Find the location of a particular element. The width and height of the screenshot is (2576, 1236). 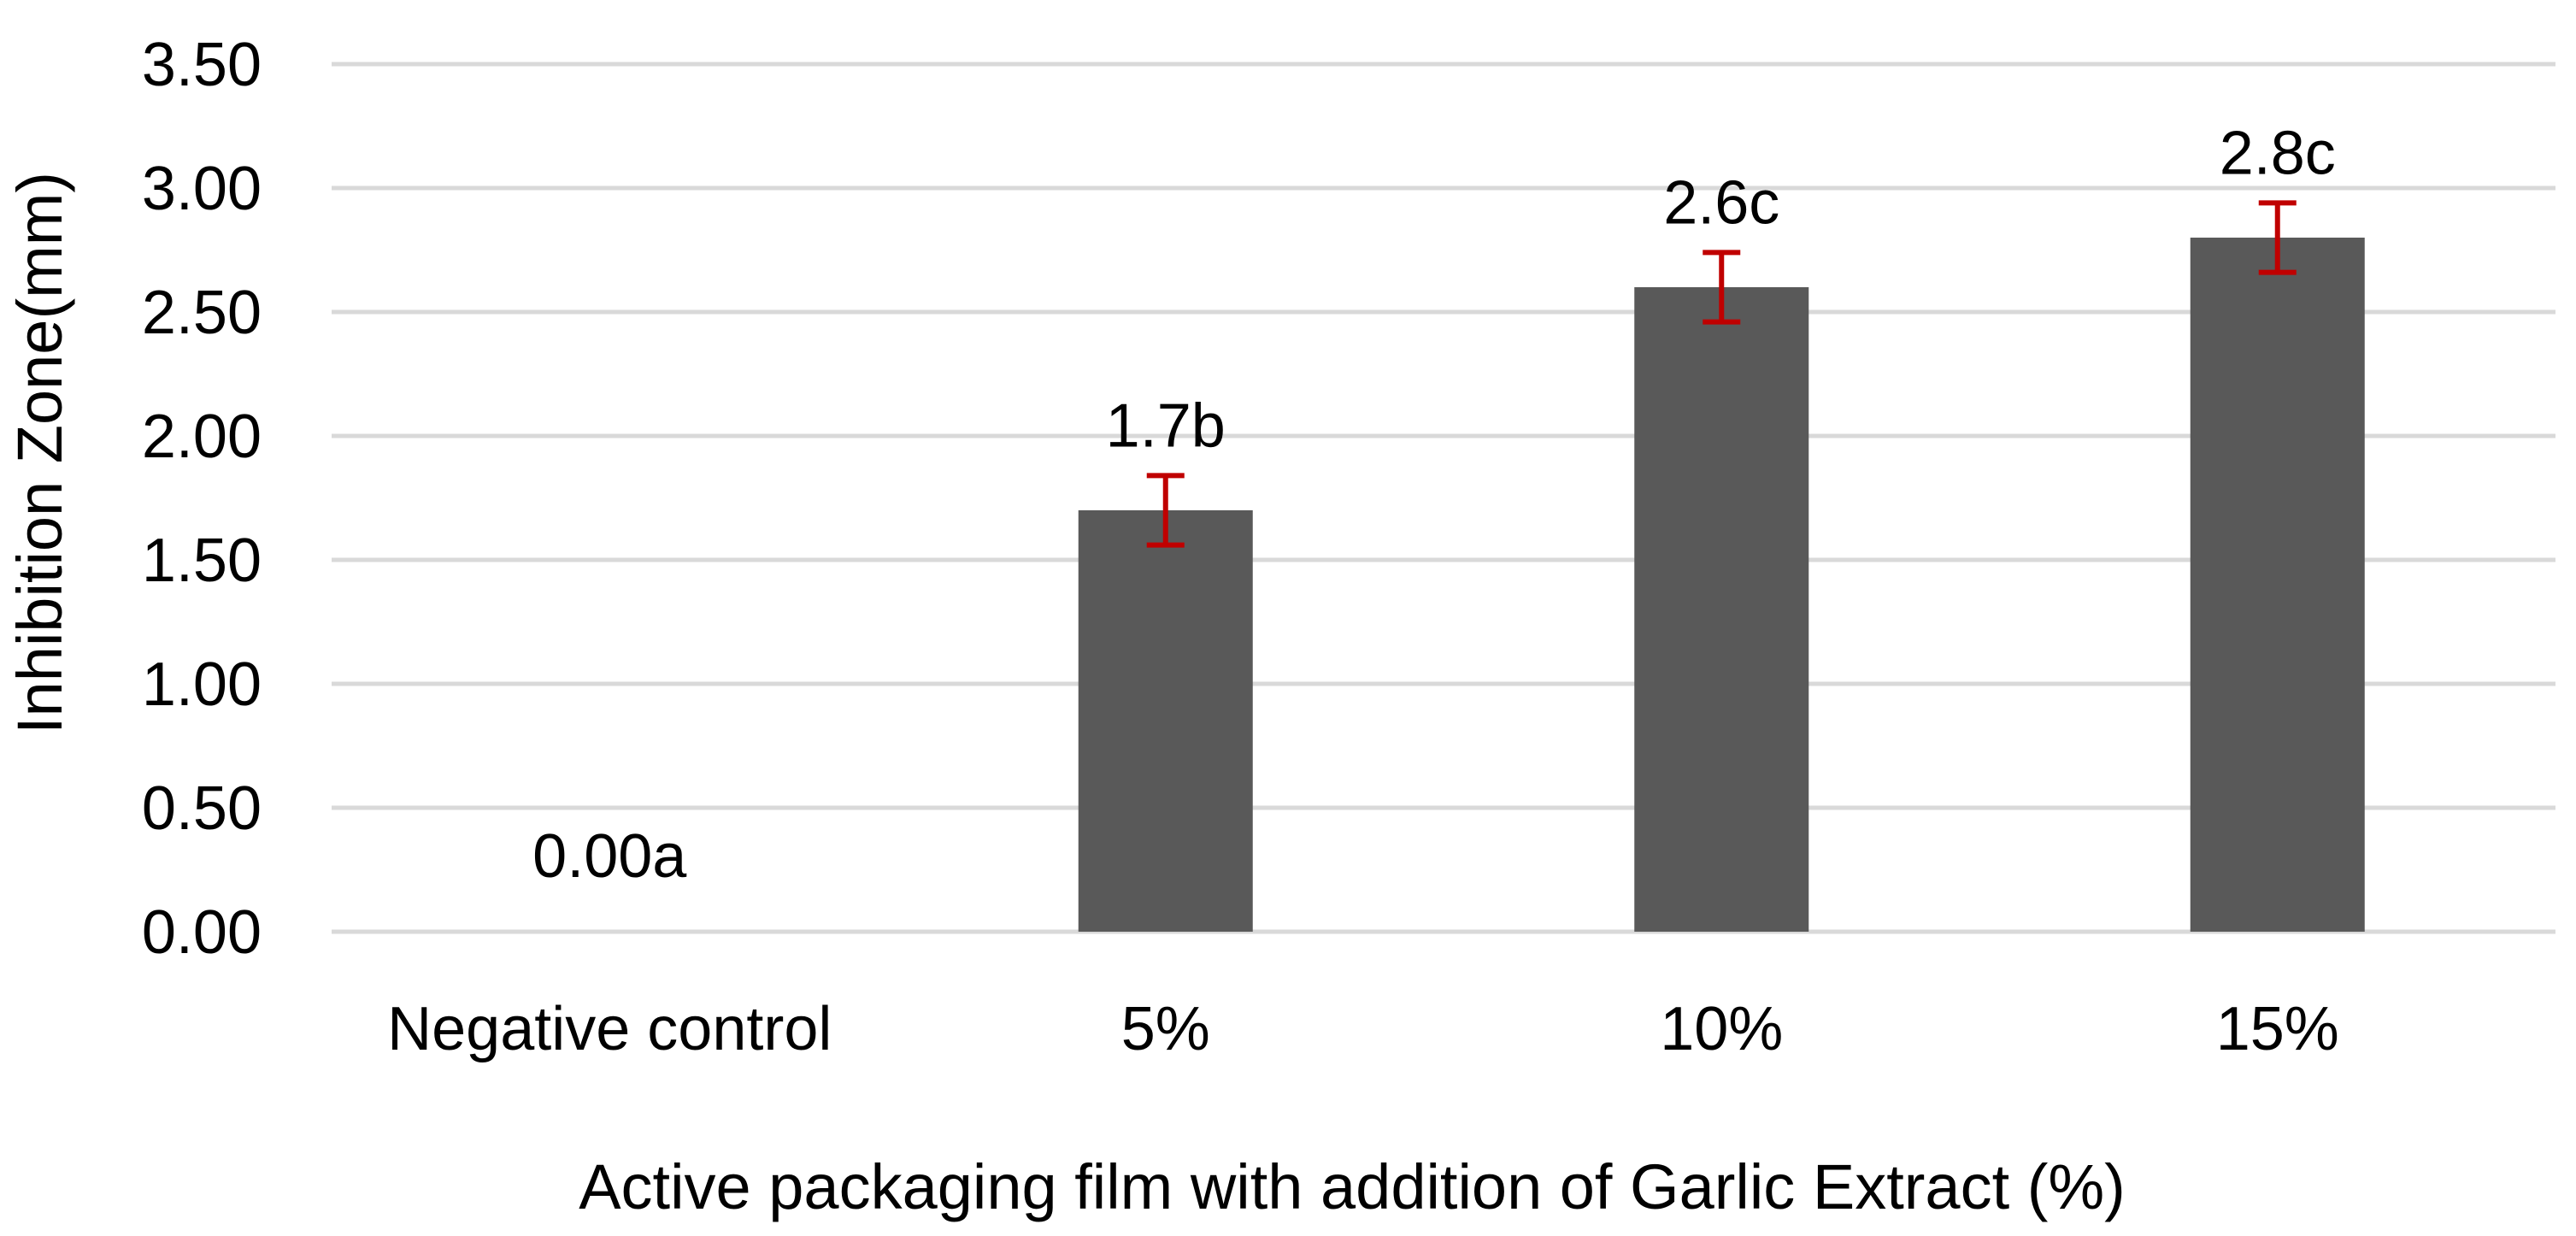

data-label: 2.6c is located at coordinates (1721, 202).